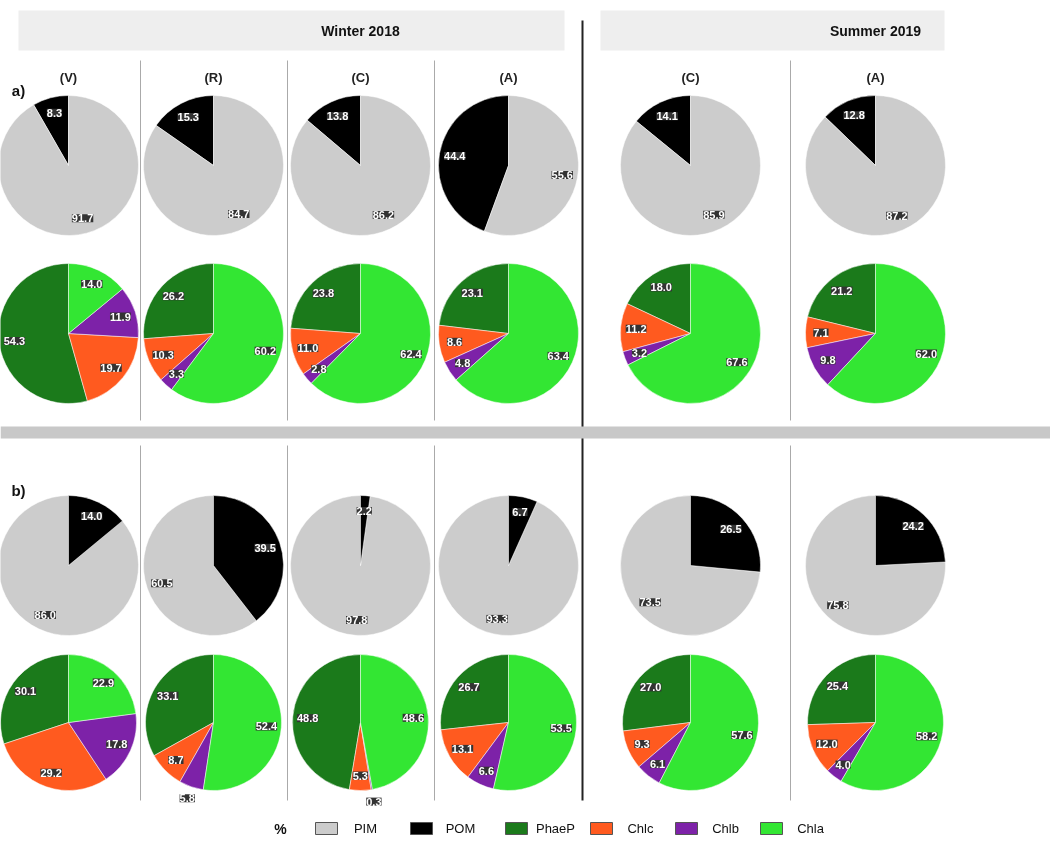 This screenshot has width=1058, height=855. Describe the element at coordinates (486, 770) in the screenshot. I see `data-label: 6.6` at that location.